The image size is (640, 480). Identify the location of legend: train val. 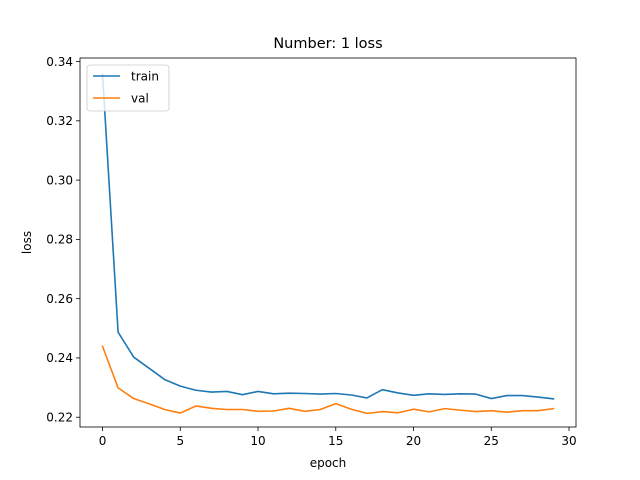
(128, 88).